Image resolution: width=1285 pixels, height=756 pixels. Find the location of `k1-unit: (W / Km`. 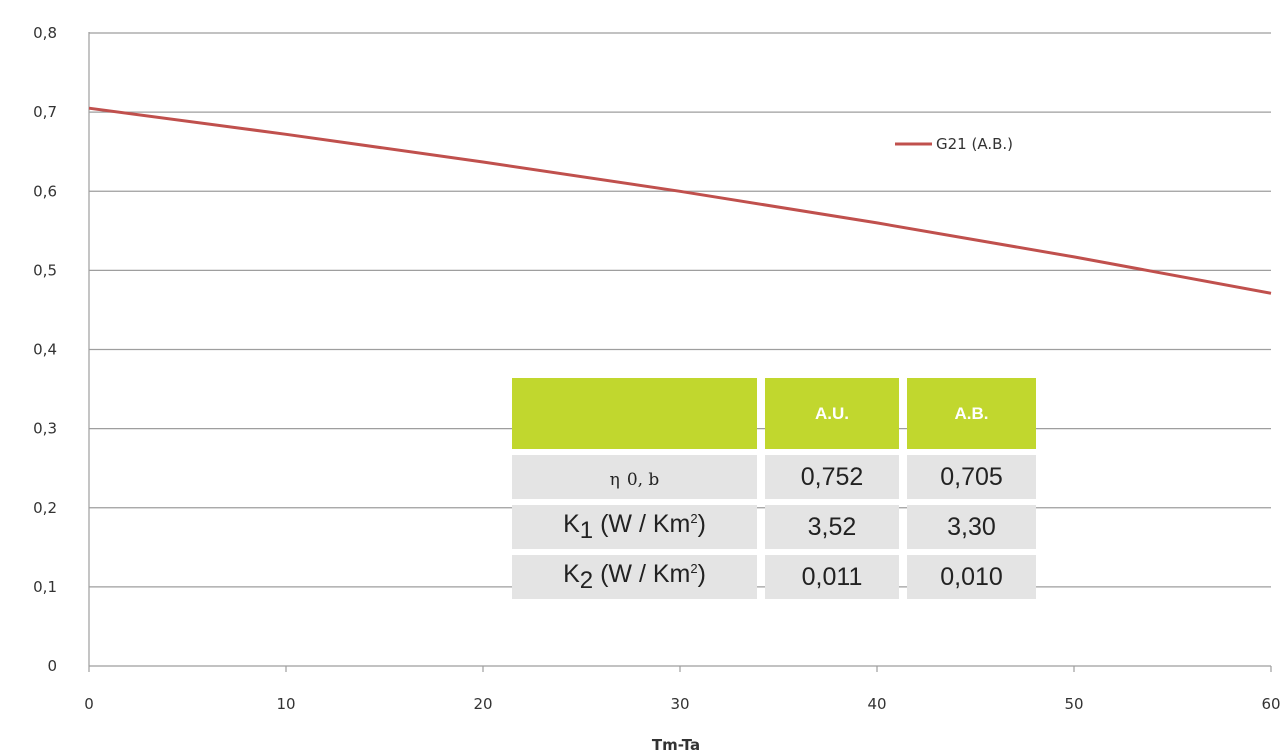

k1-unit: (W / Km is located at coordinates (642, 523).